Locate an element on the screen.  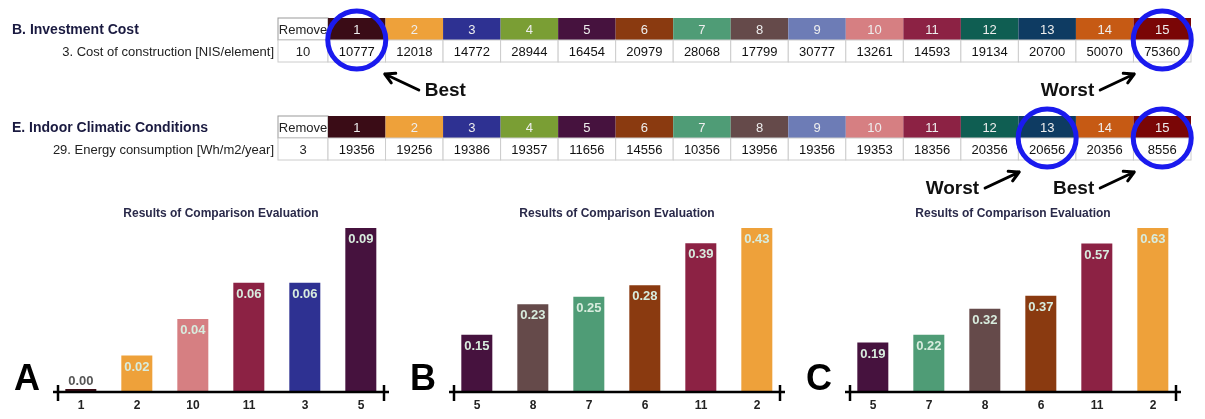
data-label: 75360 is located at coordinates (1162, 51).